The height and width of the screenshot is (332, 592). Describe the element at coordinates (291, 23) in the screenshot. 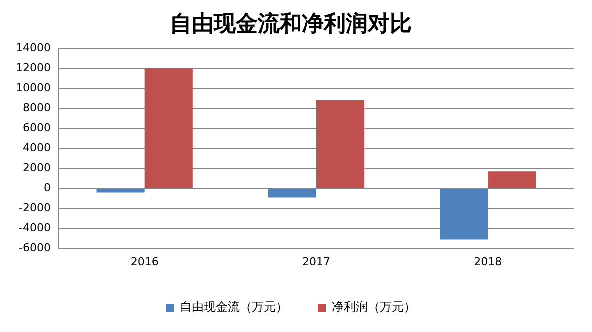

I see `chart-title: 自由现金流和净利润对比` at that location.